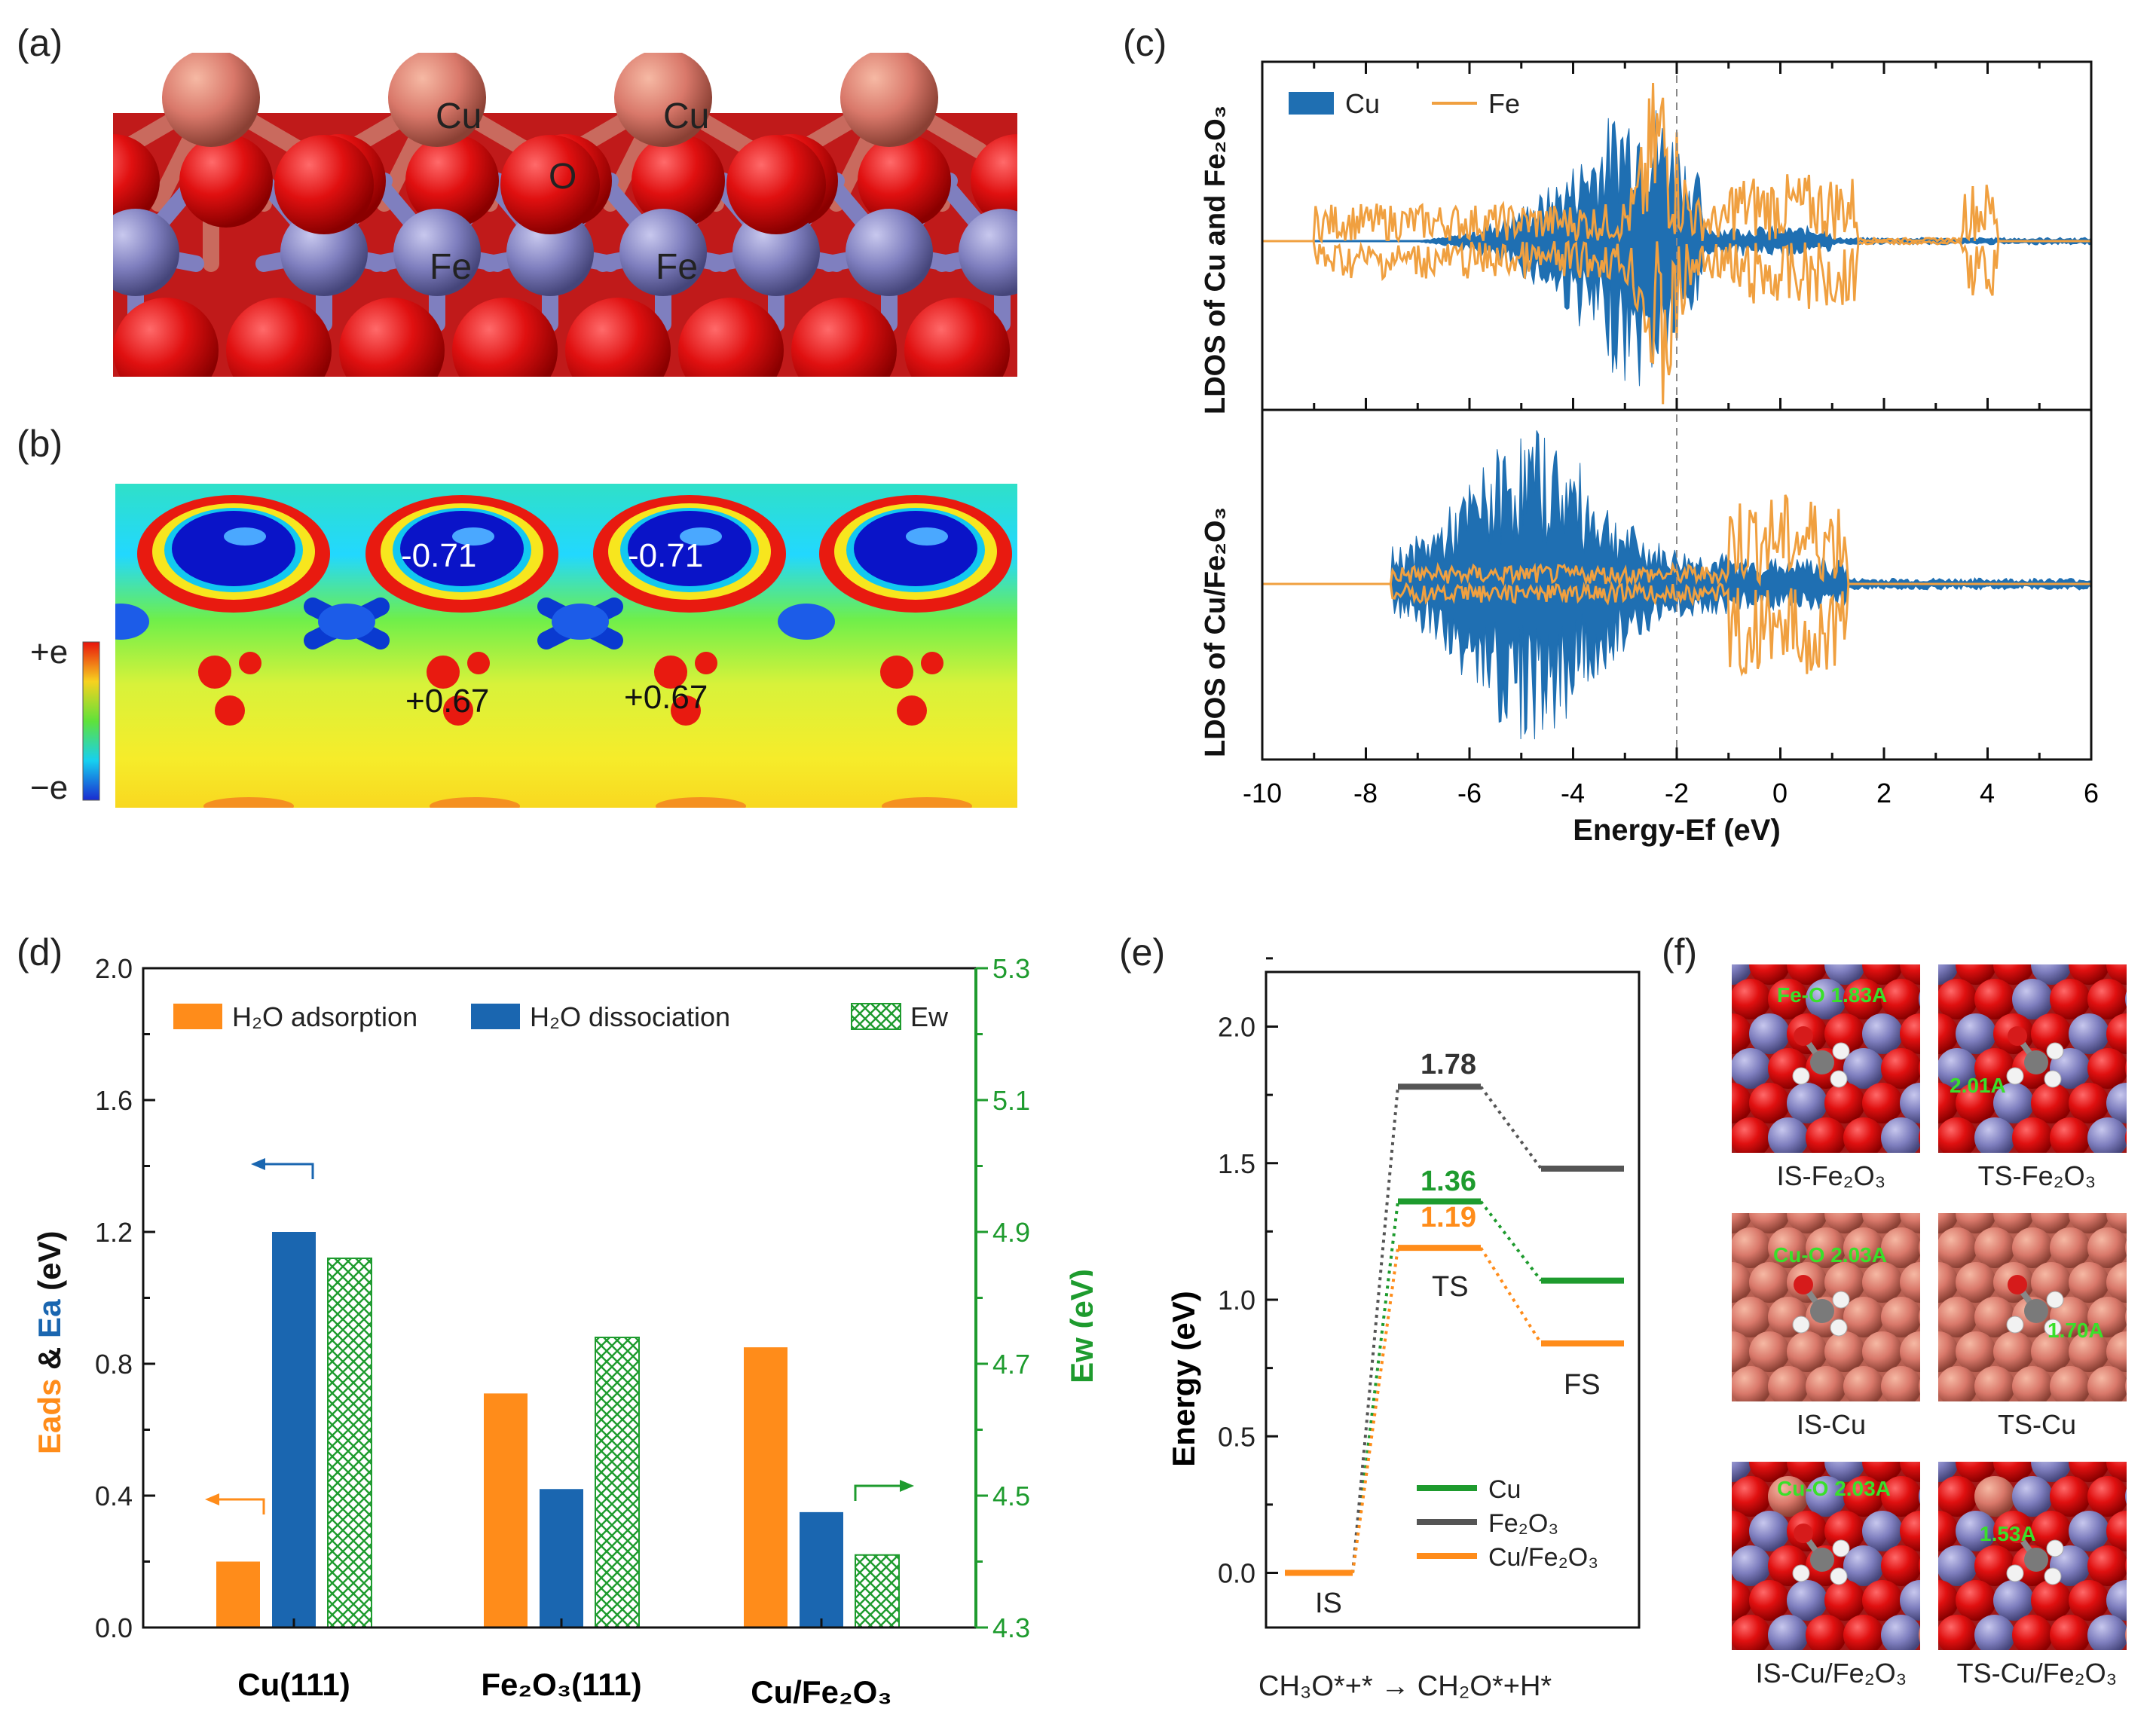 Image resolution: width=2153 pixels, height=1736 pixels. Describe the element at coordinates (930, 1016) in the screenshot. I see `legend-ew-label: Ew` at that location.